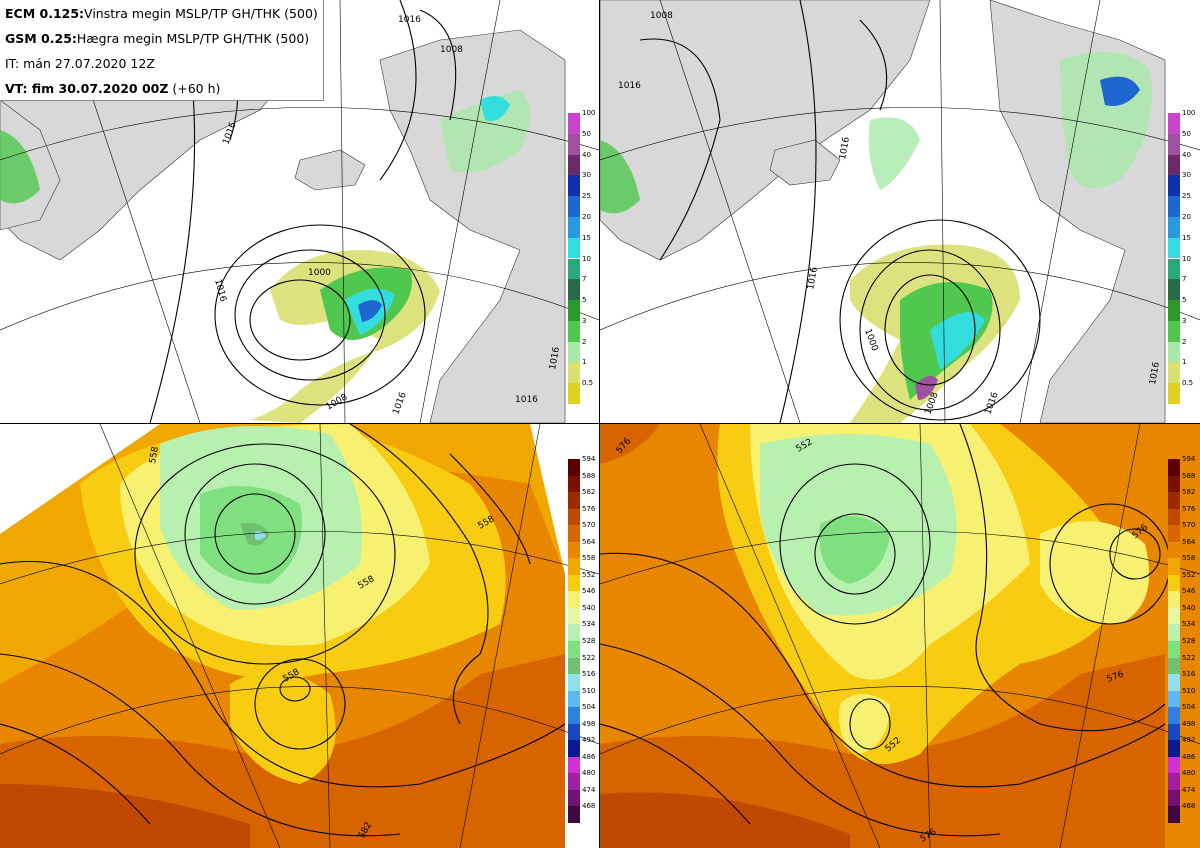 The height and width of the screenshot is (848, 1200). I want to click on colorbar-label: 0.5, so click(588, 383).